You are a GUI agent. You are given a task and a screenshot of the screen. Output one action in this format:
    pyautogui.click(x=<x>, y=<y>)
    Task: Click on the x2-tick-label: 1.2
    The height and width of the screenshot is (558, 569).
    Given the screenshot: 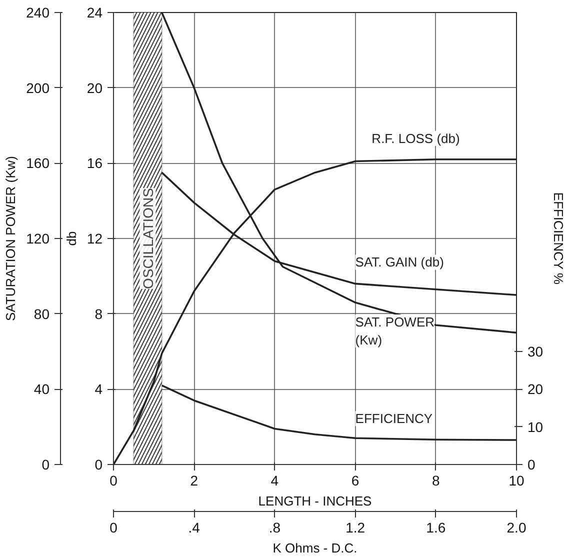 What is the action you would take?
    pyautogui.click(x=356, y=528)
    